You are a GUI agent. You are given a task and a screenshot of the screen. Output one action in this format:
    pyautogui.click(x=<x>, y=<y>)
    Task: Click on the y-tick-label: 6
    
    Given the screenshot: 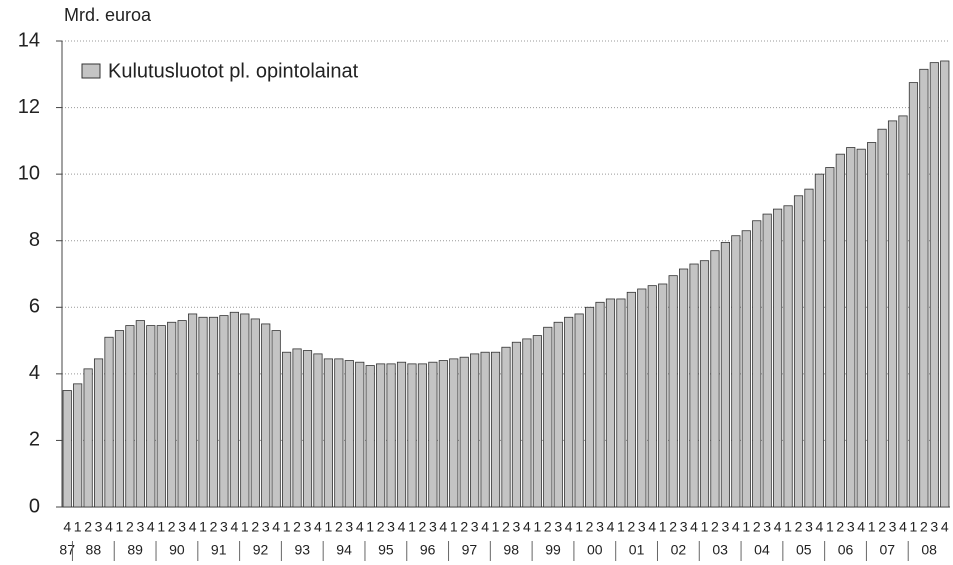 What is the action you would take?
    pyautogui.click(x=34, y=307)
    